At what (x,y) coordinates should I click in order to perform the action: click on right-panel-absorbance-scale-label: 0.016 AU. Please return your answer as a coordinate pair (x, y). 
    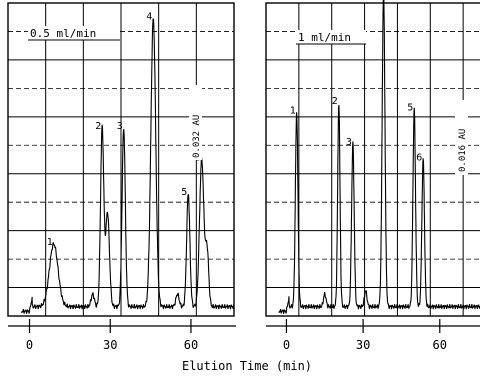
    Looking at the image, I should click on (463, 150).